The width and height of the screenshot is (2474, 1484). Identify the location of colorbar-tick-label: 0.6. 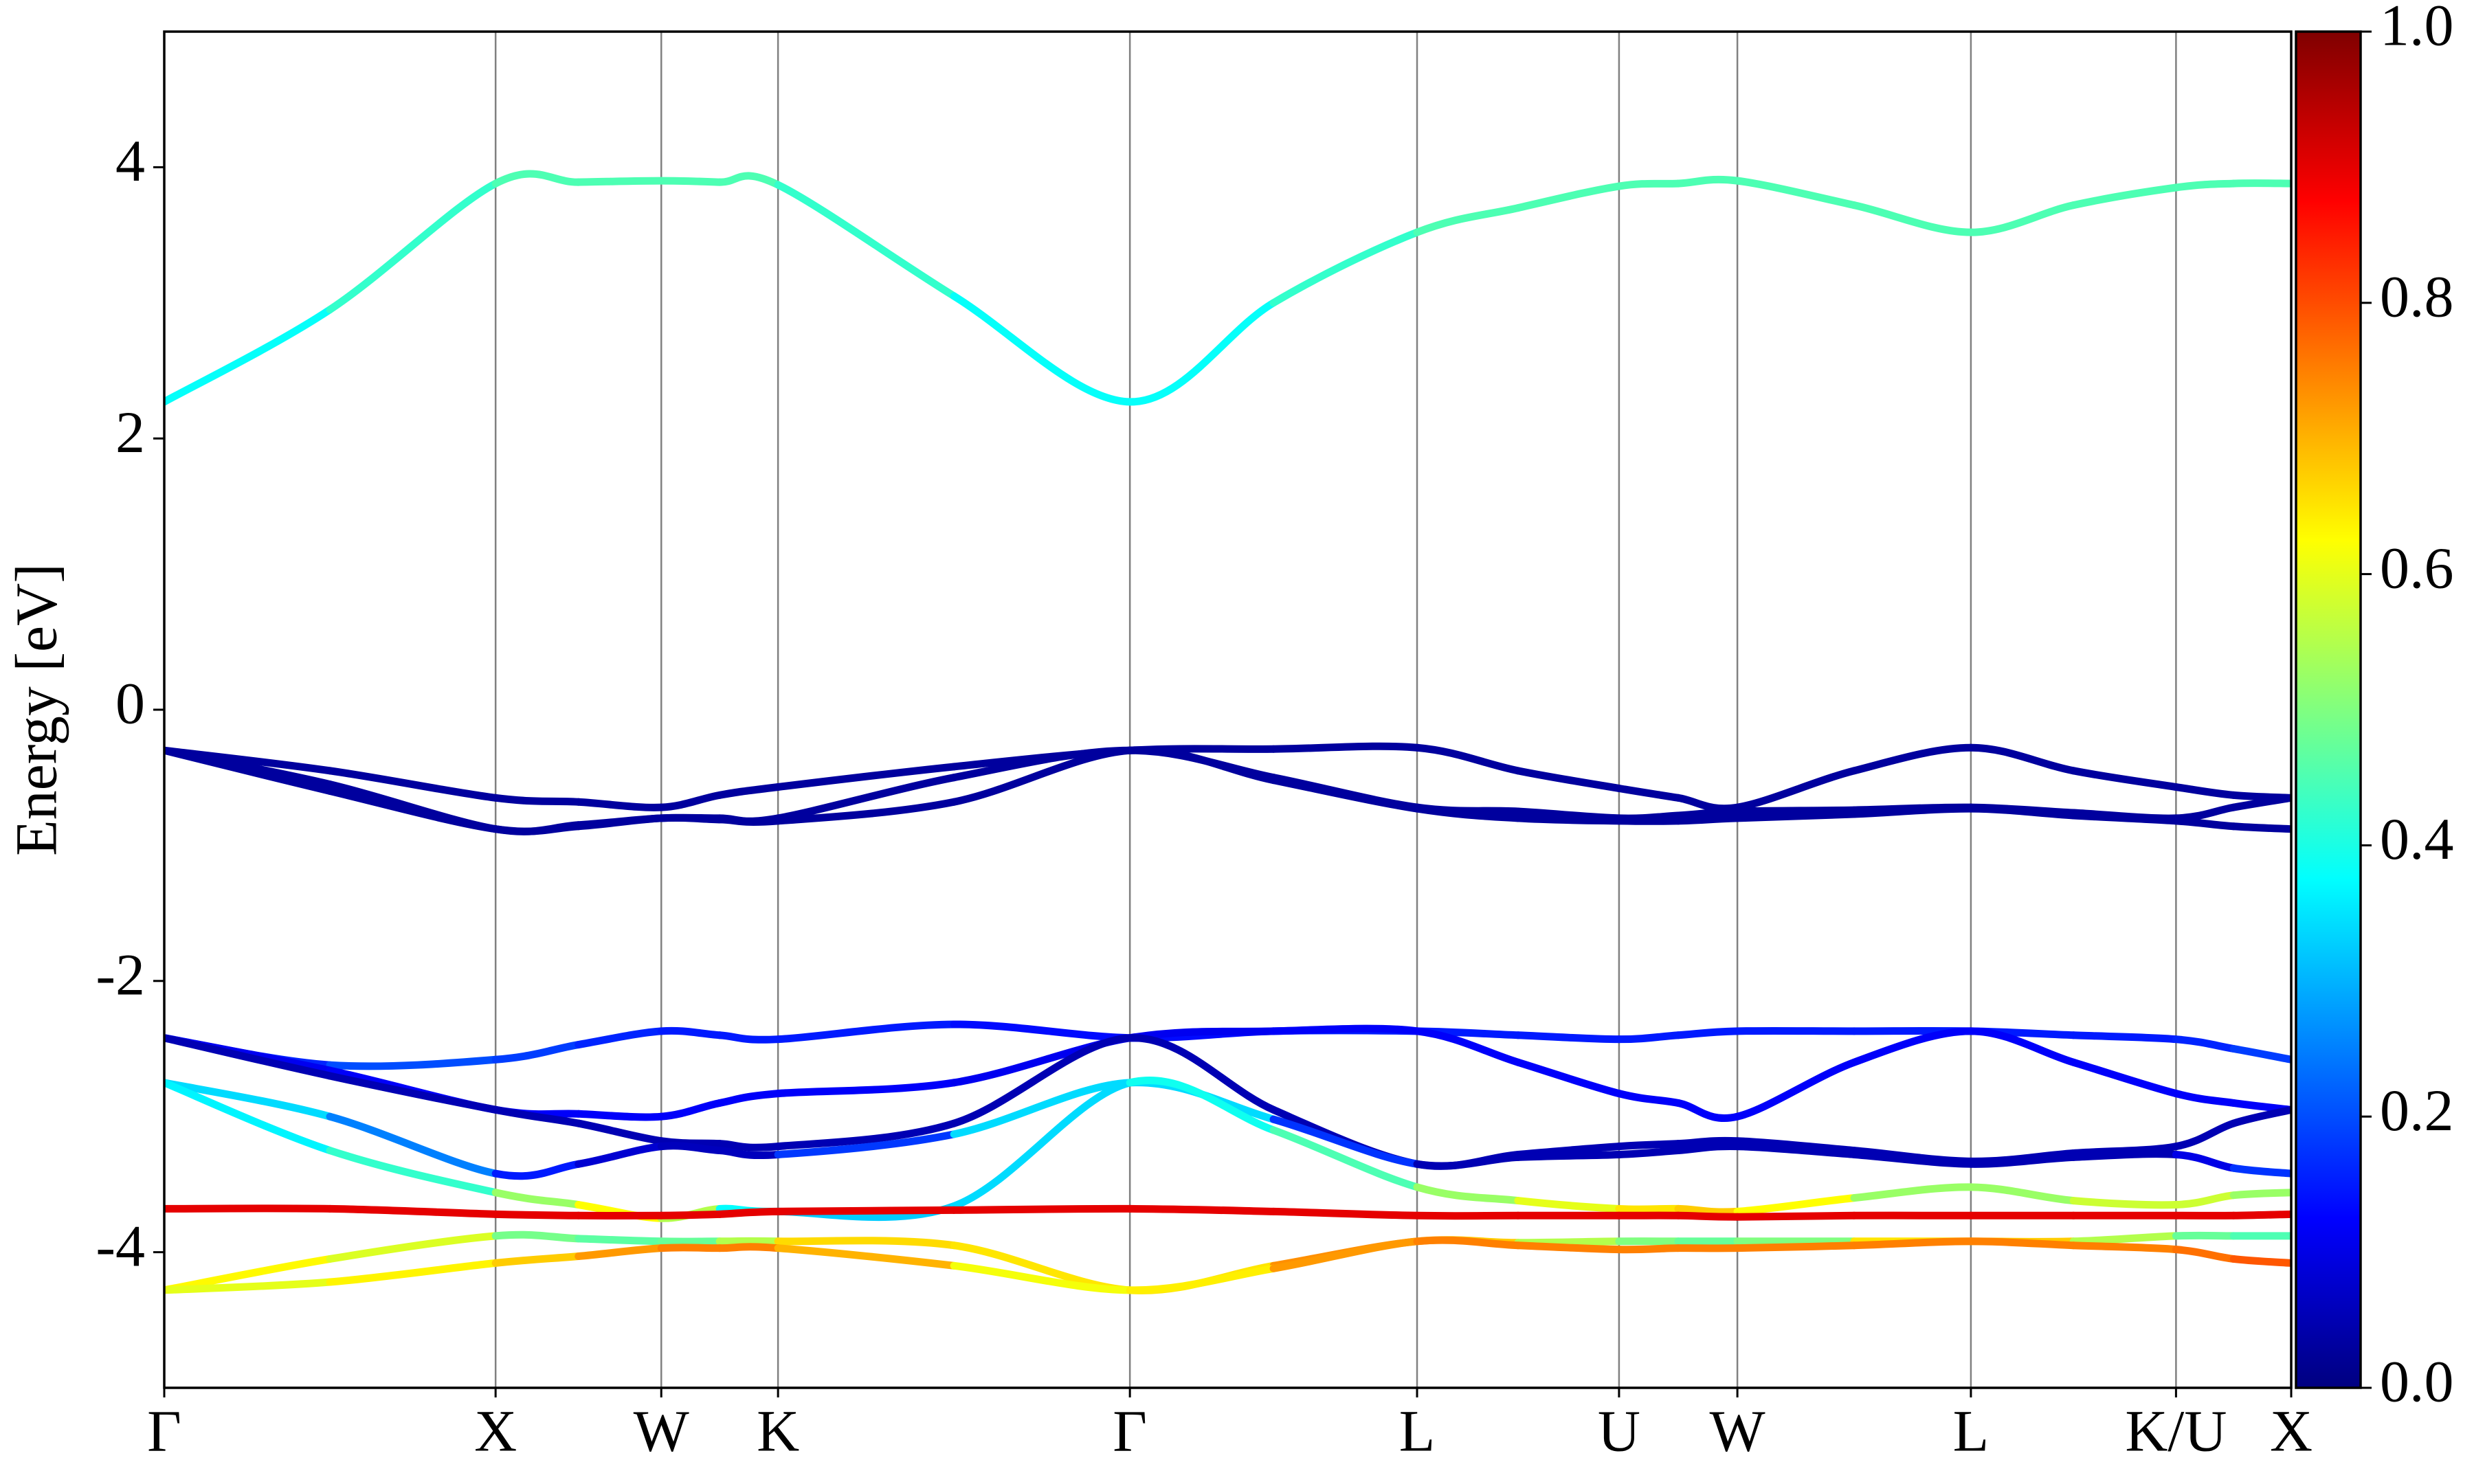
(2417, 567).